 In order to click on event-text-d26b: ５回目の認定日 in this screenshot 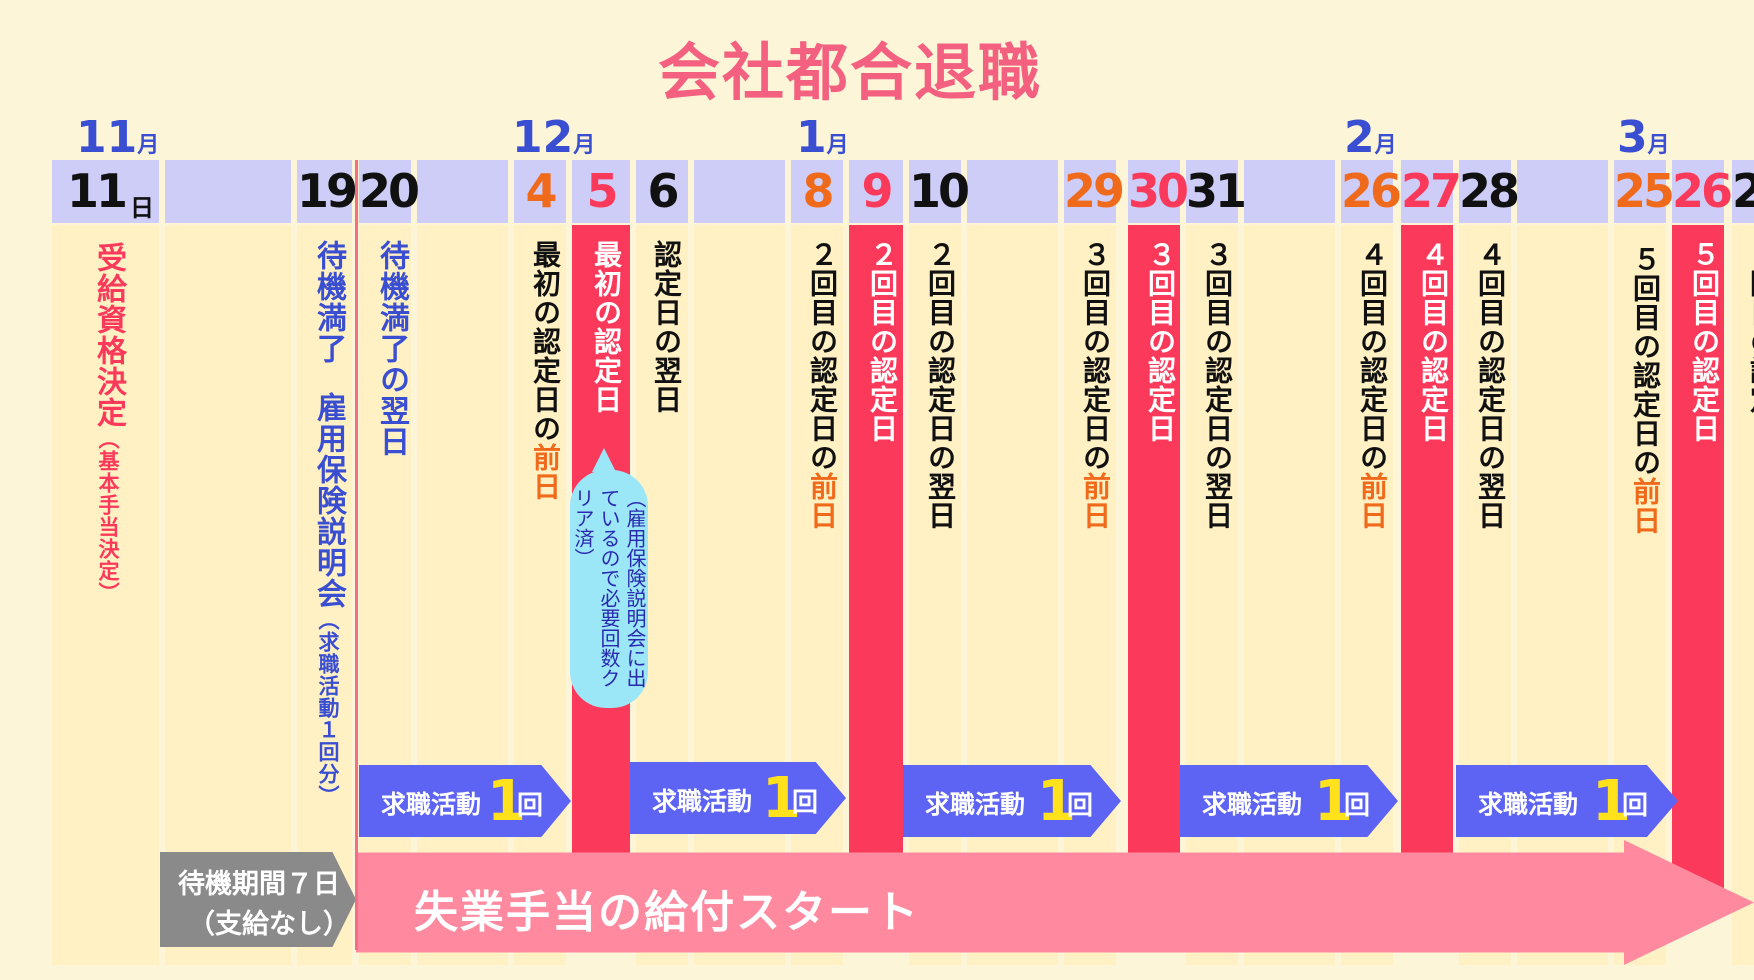, I will do `click(1704, 341)`.